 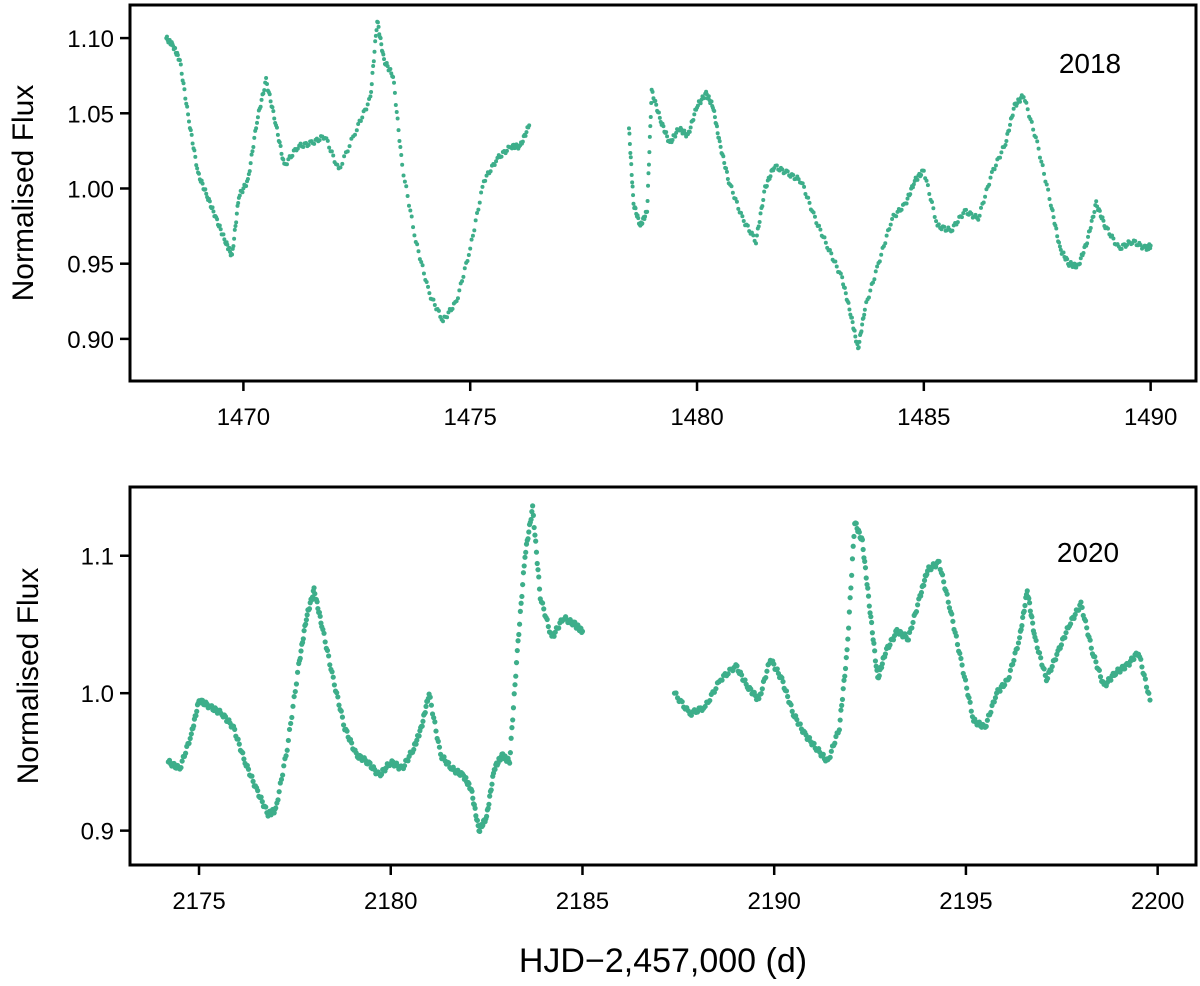 I want to click on y-tick-label: 0.95, so click(x=90, y=265).